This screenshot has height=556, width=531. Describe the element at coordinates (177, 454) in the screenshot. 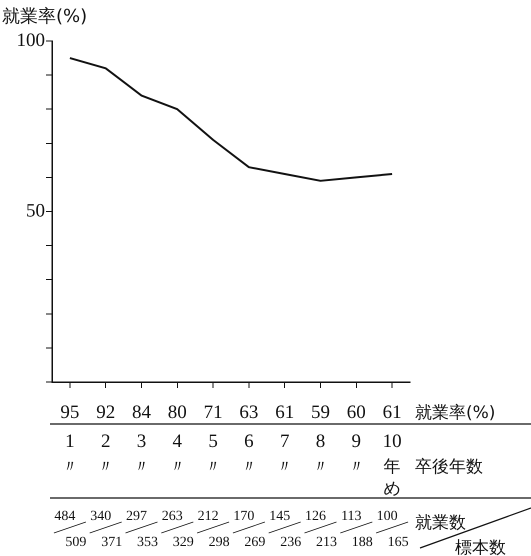

I see `x-tick-label: 4〃` at that location.